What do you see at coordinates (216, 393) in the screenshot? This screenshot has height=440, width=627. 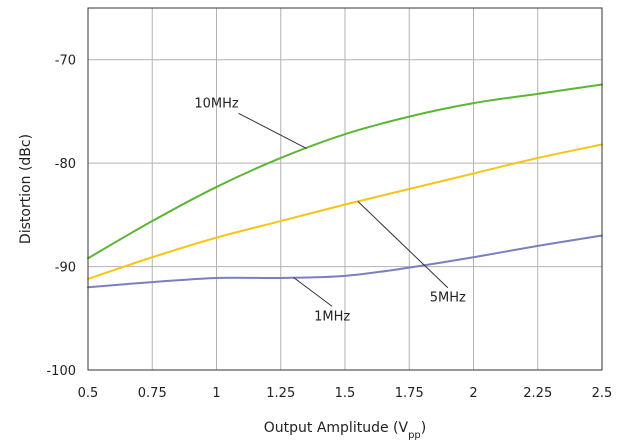 I see `x-tick-label: 1` at bounding box center [216, 393].